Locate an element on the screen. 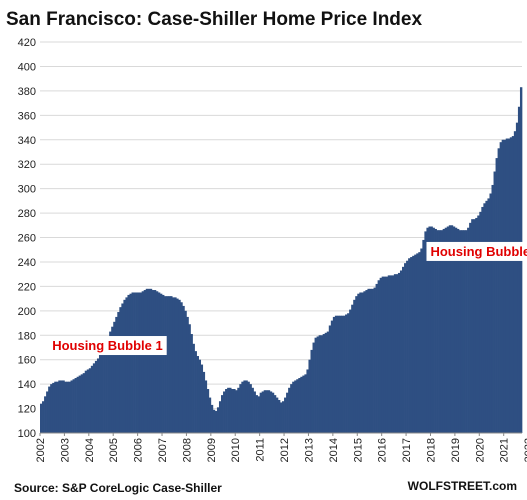 The width and height of the screenshot is (527, 500). x-tick-label: 2011 is located at coordinates (261, 450).